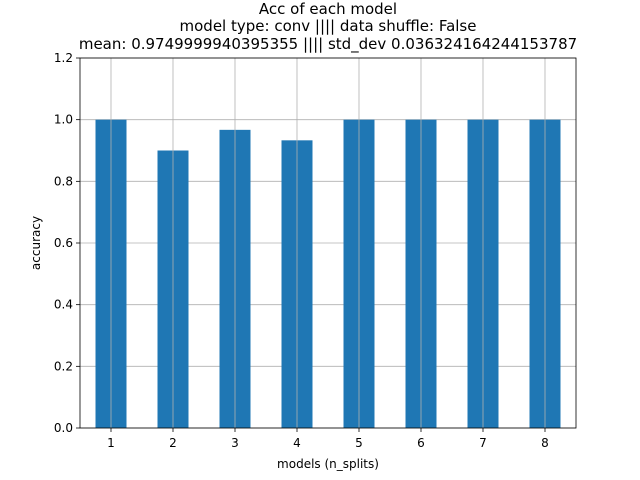 This screenshot has height=480, width=640. What do you see at coordinates (328, 9) in the screenshot?
I see `title-line-1: Acc of each model` at bounding box center [328, 9].